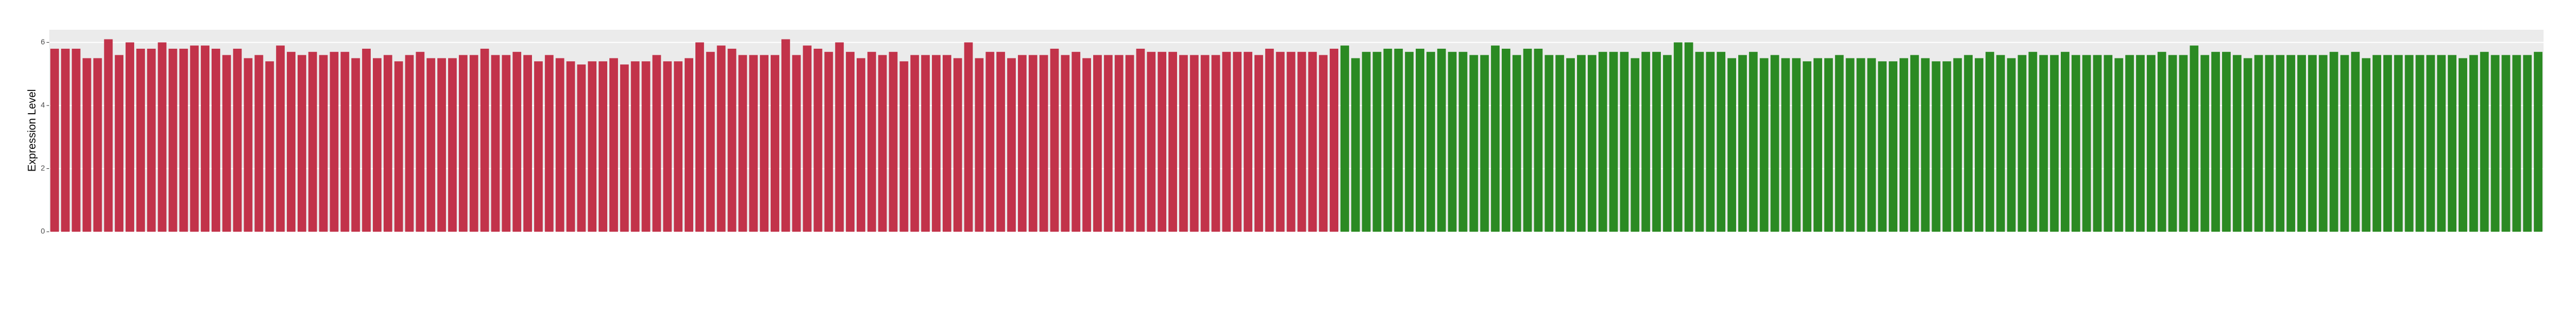 The width and height of the screenshot is (2576, 314). I want to click on y-axis-label: Expression Level, so click(32, 130).